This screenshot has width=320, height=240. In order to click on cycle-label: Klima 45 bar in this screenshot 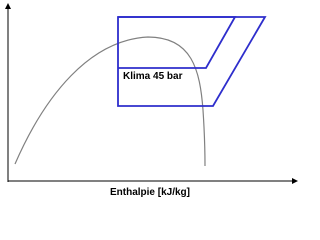, I will do `click(153, 76)`.